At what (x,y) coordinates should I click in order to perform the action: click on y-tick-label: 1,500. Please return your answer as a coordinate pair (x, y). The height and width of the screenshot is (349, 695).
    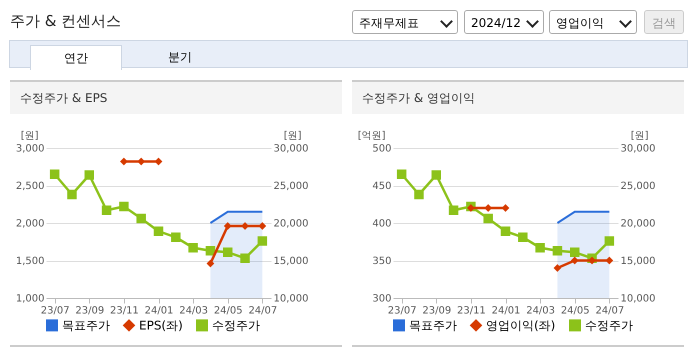
    Looking at the image, I should click on (30, 261).